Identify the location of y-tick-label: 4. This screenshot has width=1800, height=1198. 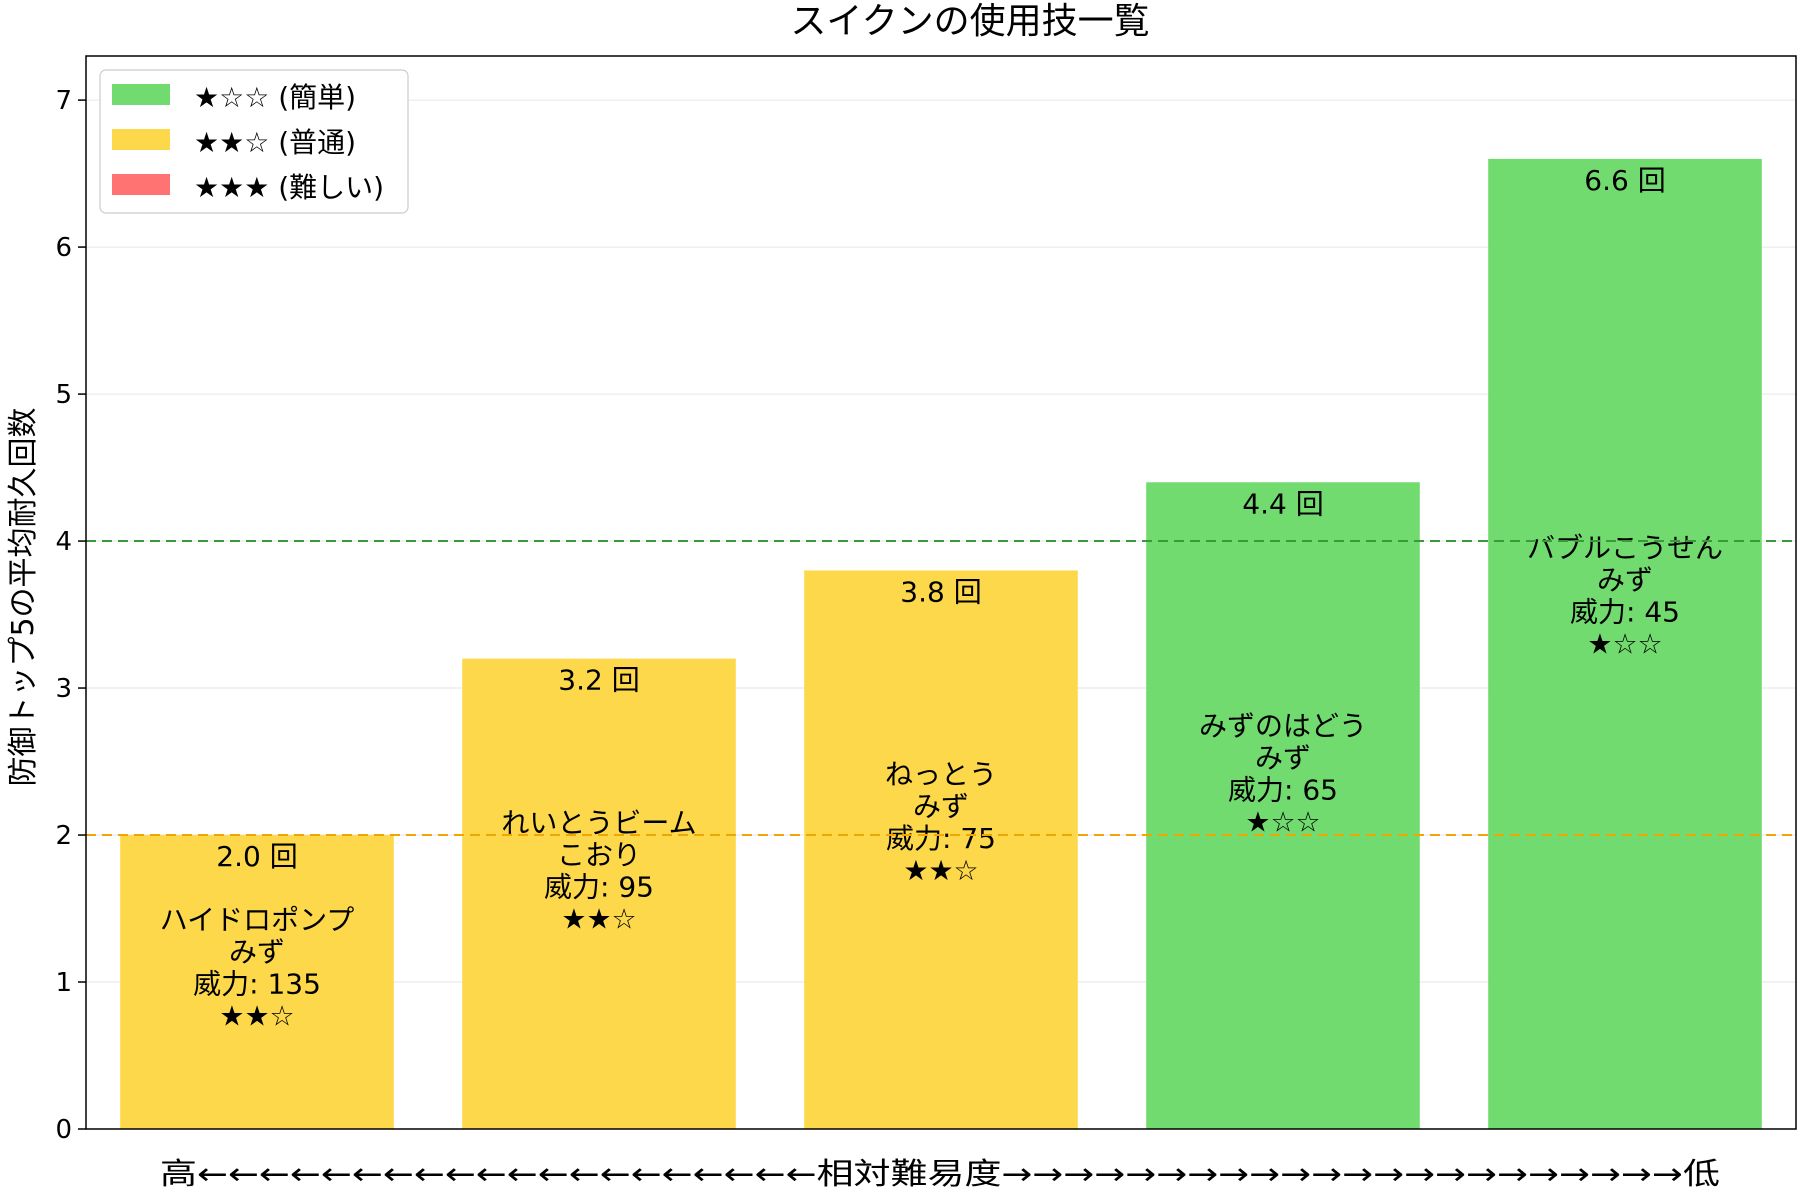
(63, 542).